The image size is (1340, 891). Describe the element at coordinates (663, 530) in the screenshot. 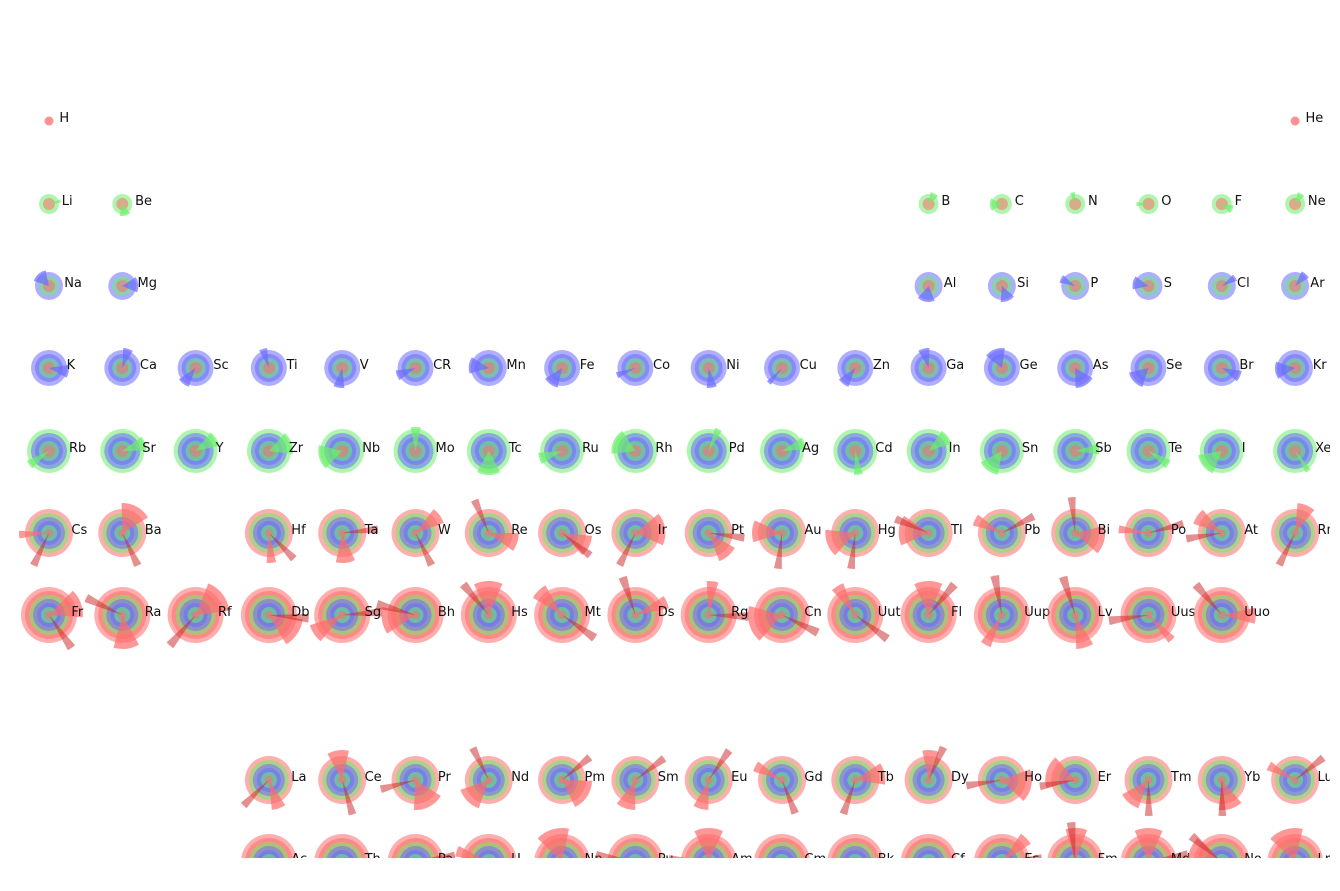

I see `element-symbol: Ir` at that location.